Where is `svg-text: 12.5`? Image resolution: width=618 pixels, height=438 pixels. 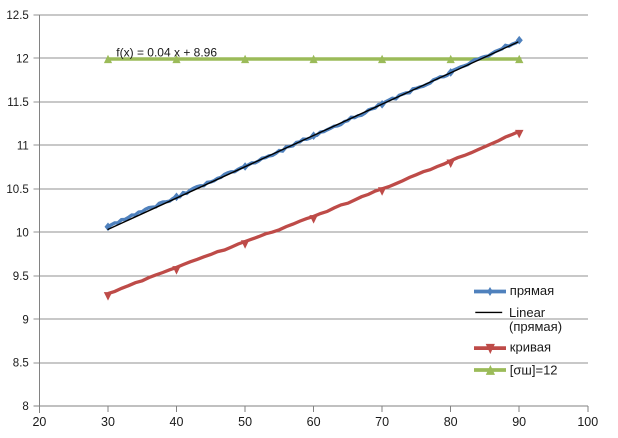 svg-text: 12.5 is located at coordinates (17, 16).